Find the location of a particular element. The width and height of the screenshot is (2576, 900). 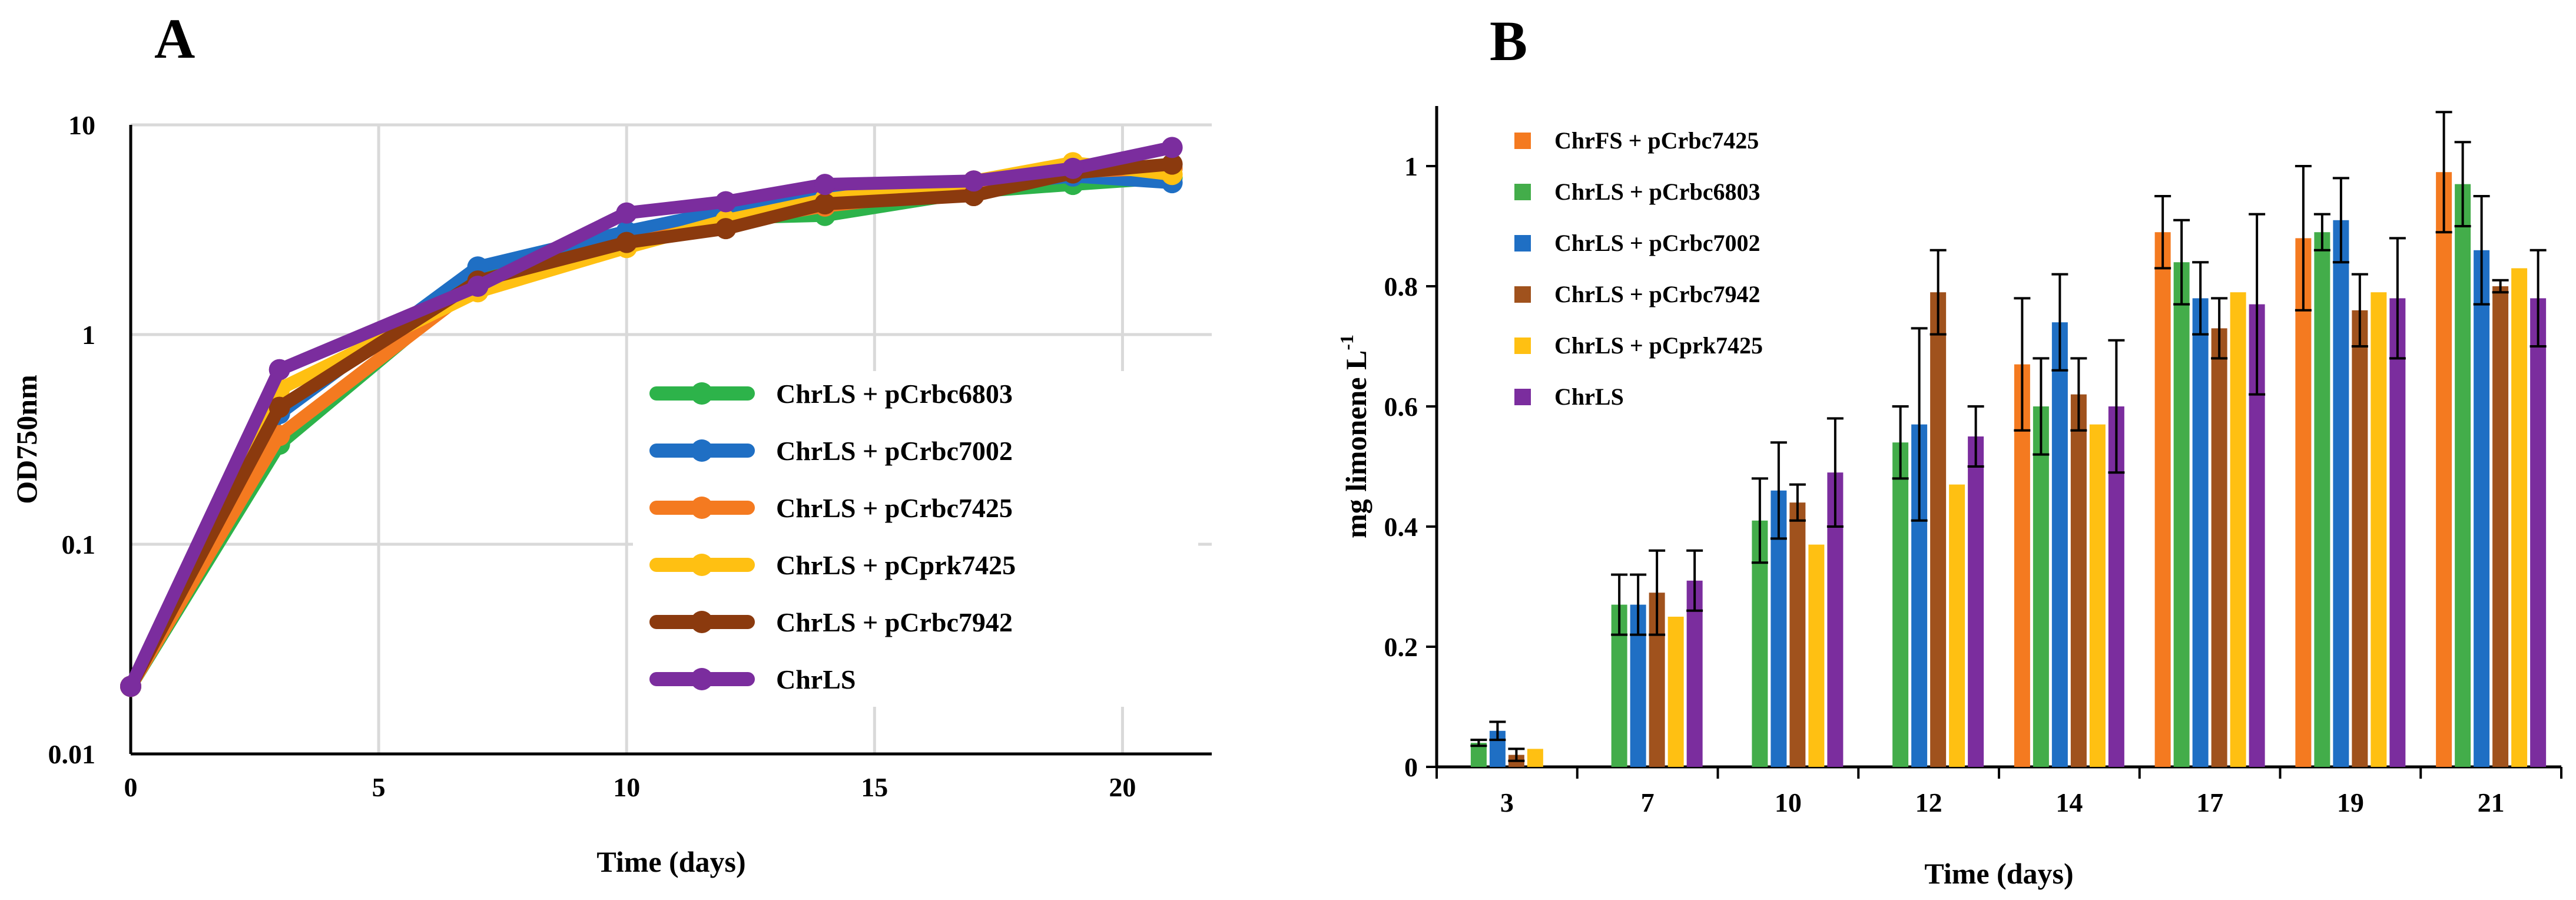

y-tick-label: 10 is located at coordinates (81, 125).